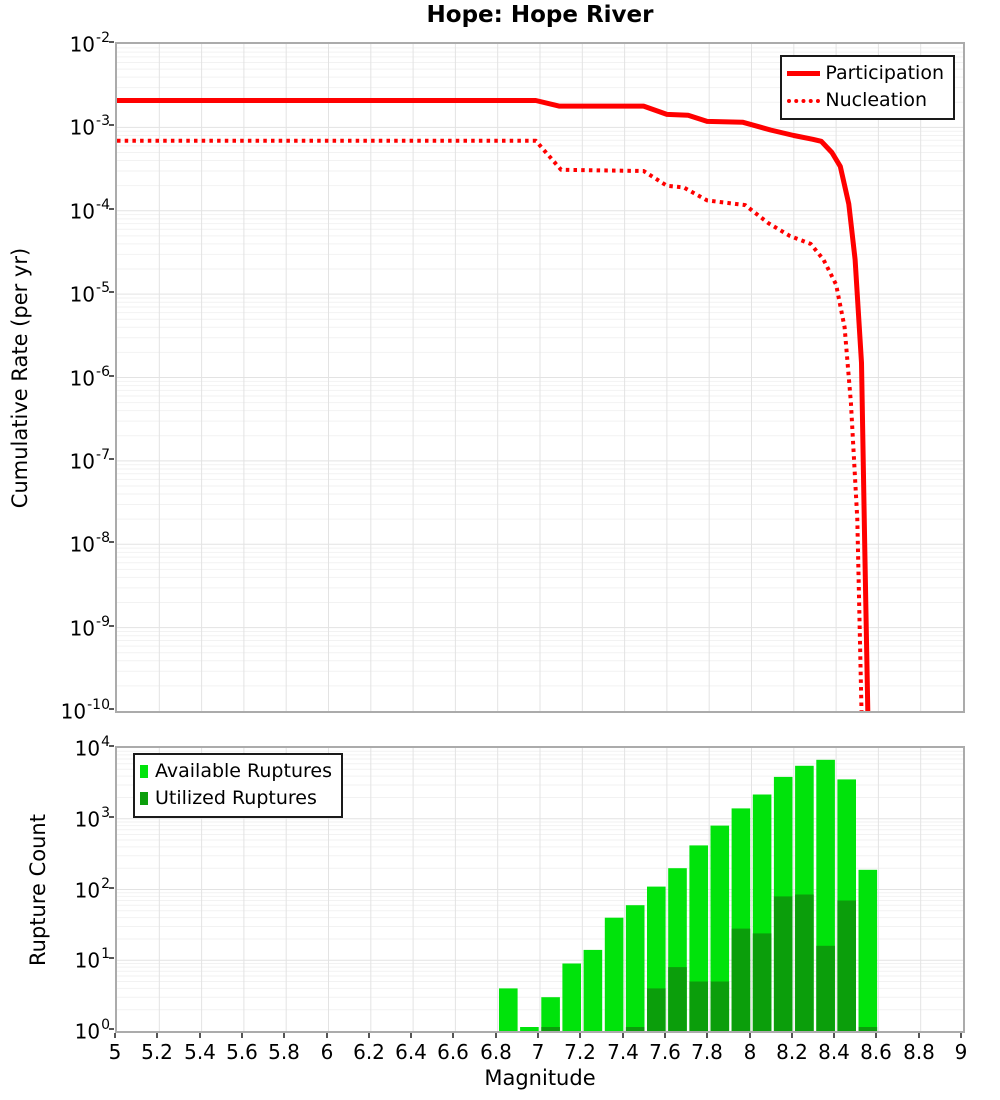 The image size is (1000, 1100). What do you see at coordinates (540, 15) in the screenshot?
I see `chart-title: Hope: Hope River` at bounding box center [540, 15].